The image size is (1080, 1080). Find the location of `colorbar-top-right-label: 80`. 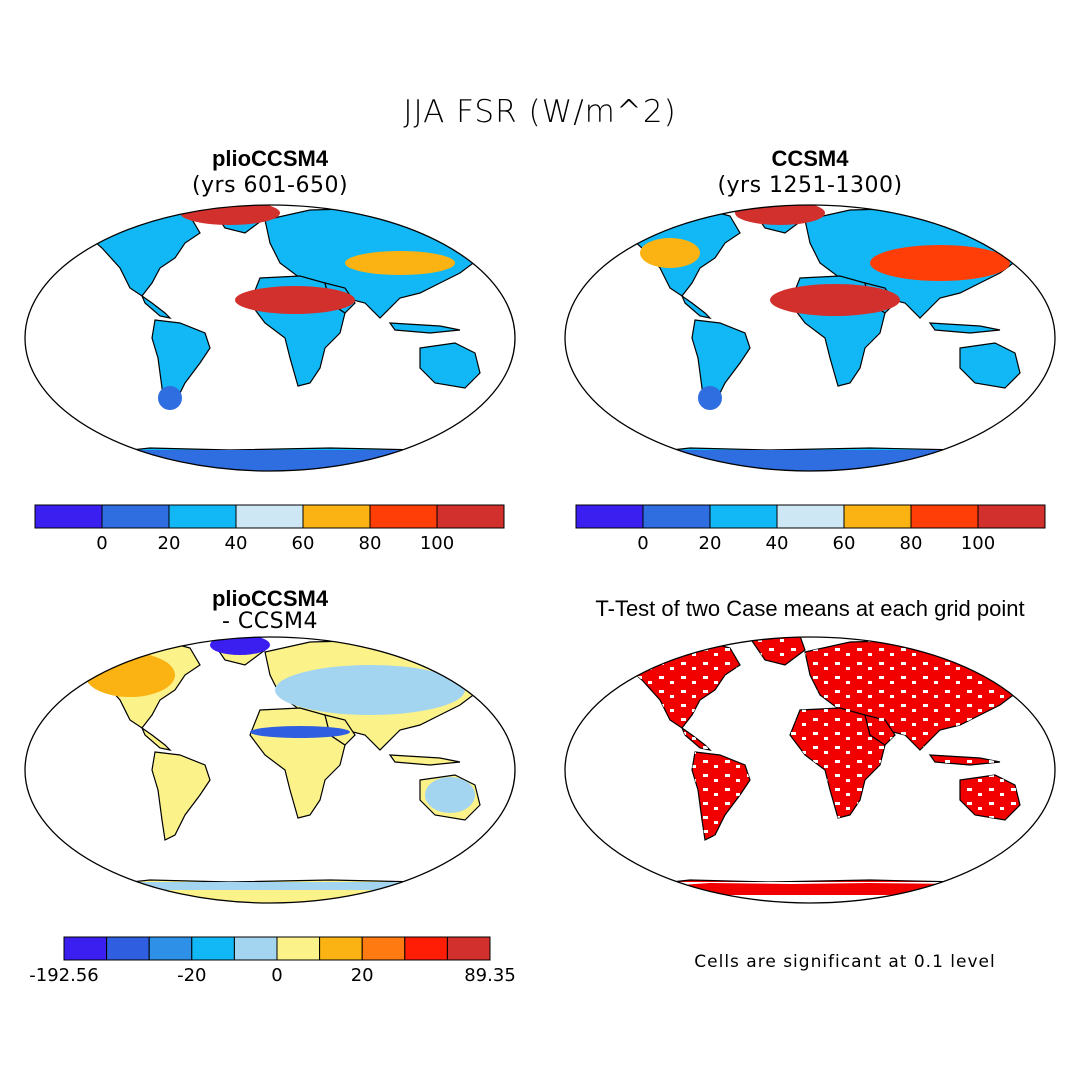

colorbar-top-right-label: 80 is located at coordinates (911, 543).